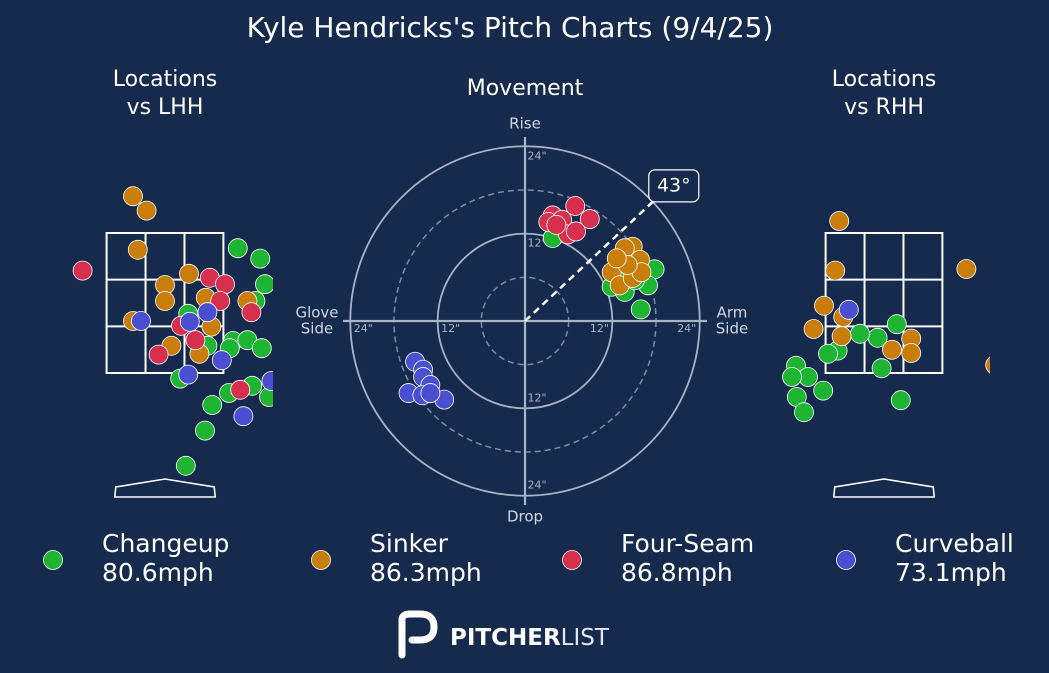 The image size is (1049, 673). I want to click on arm-angle-label: 43°, so click(674, 185).